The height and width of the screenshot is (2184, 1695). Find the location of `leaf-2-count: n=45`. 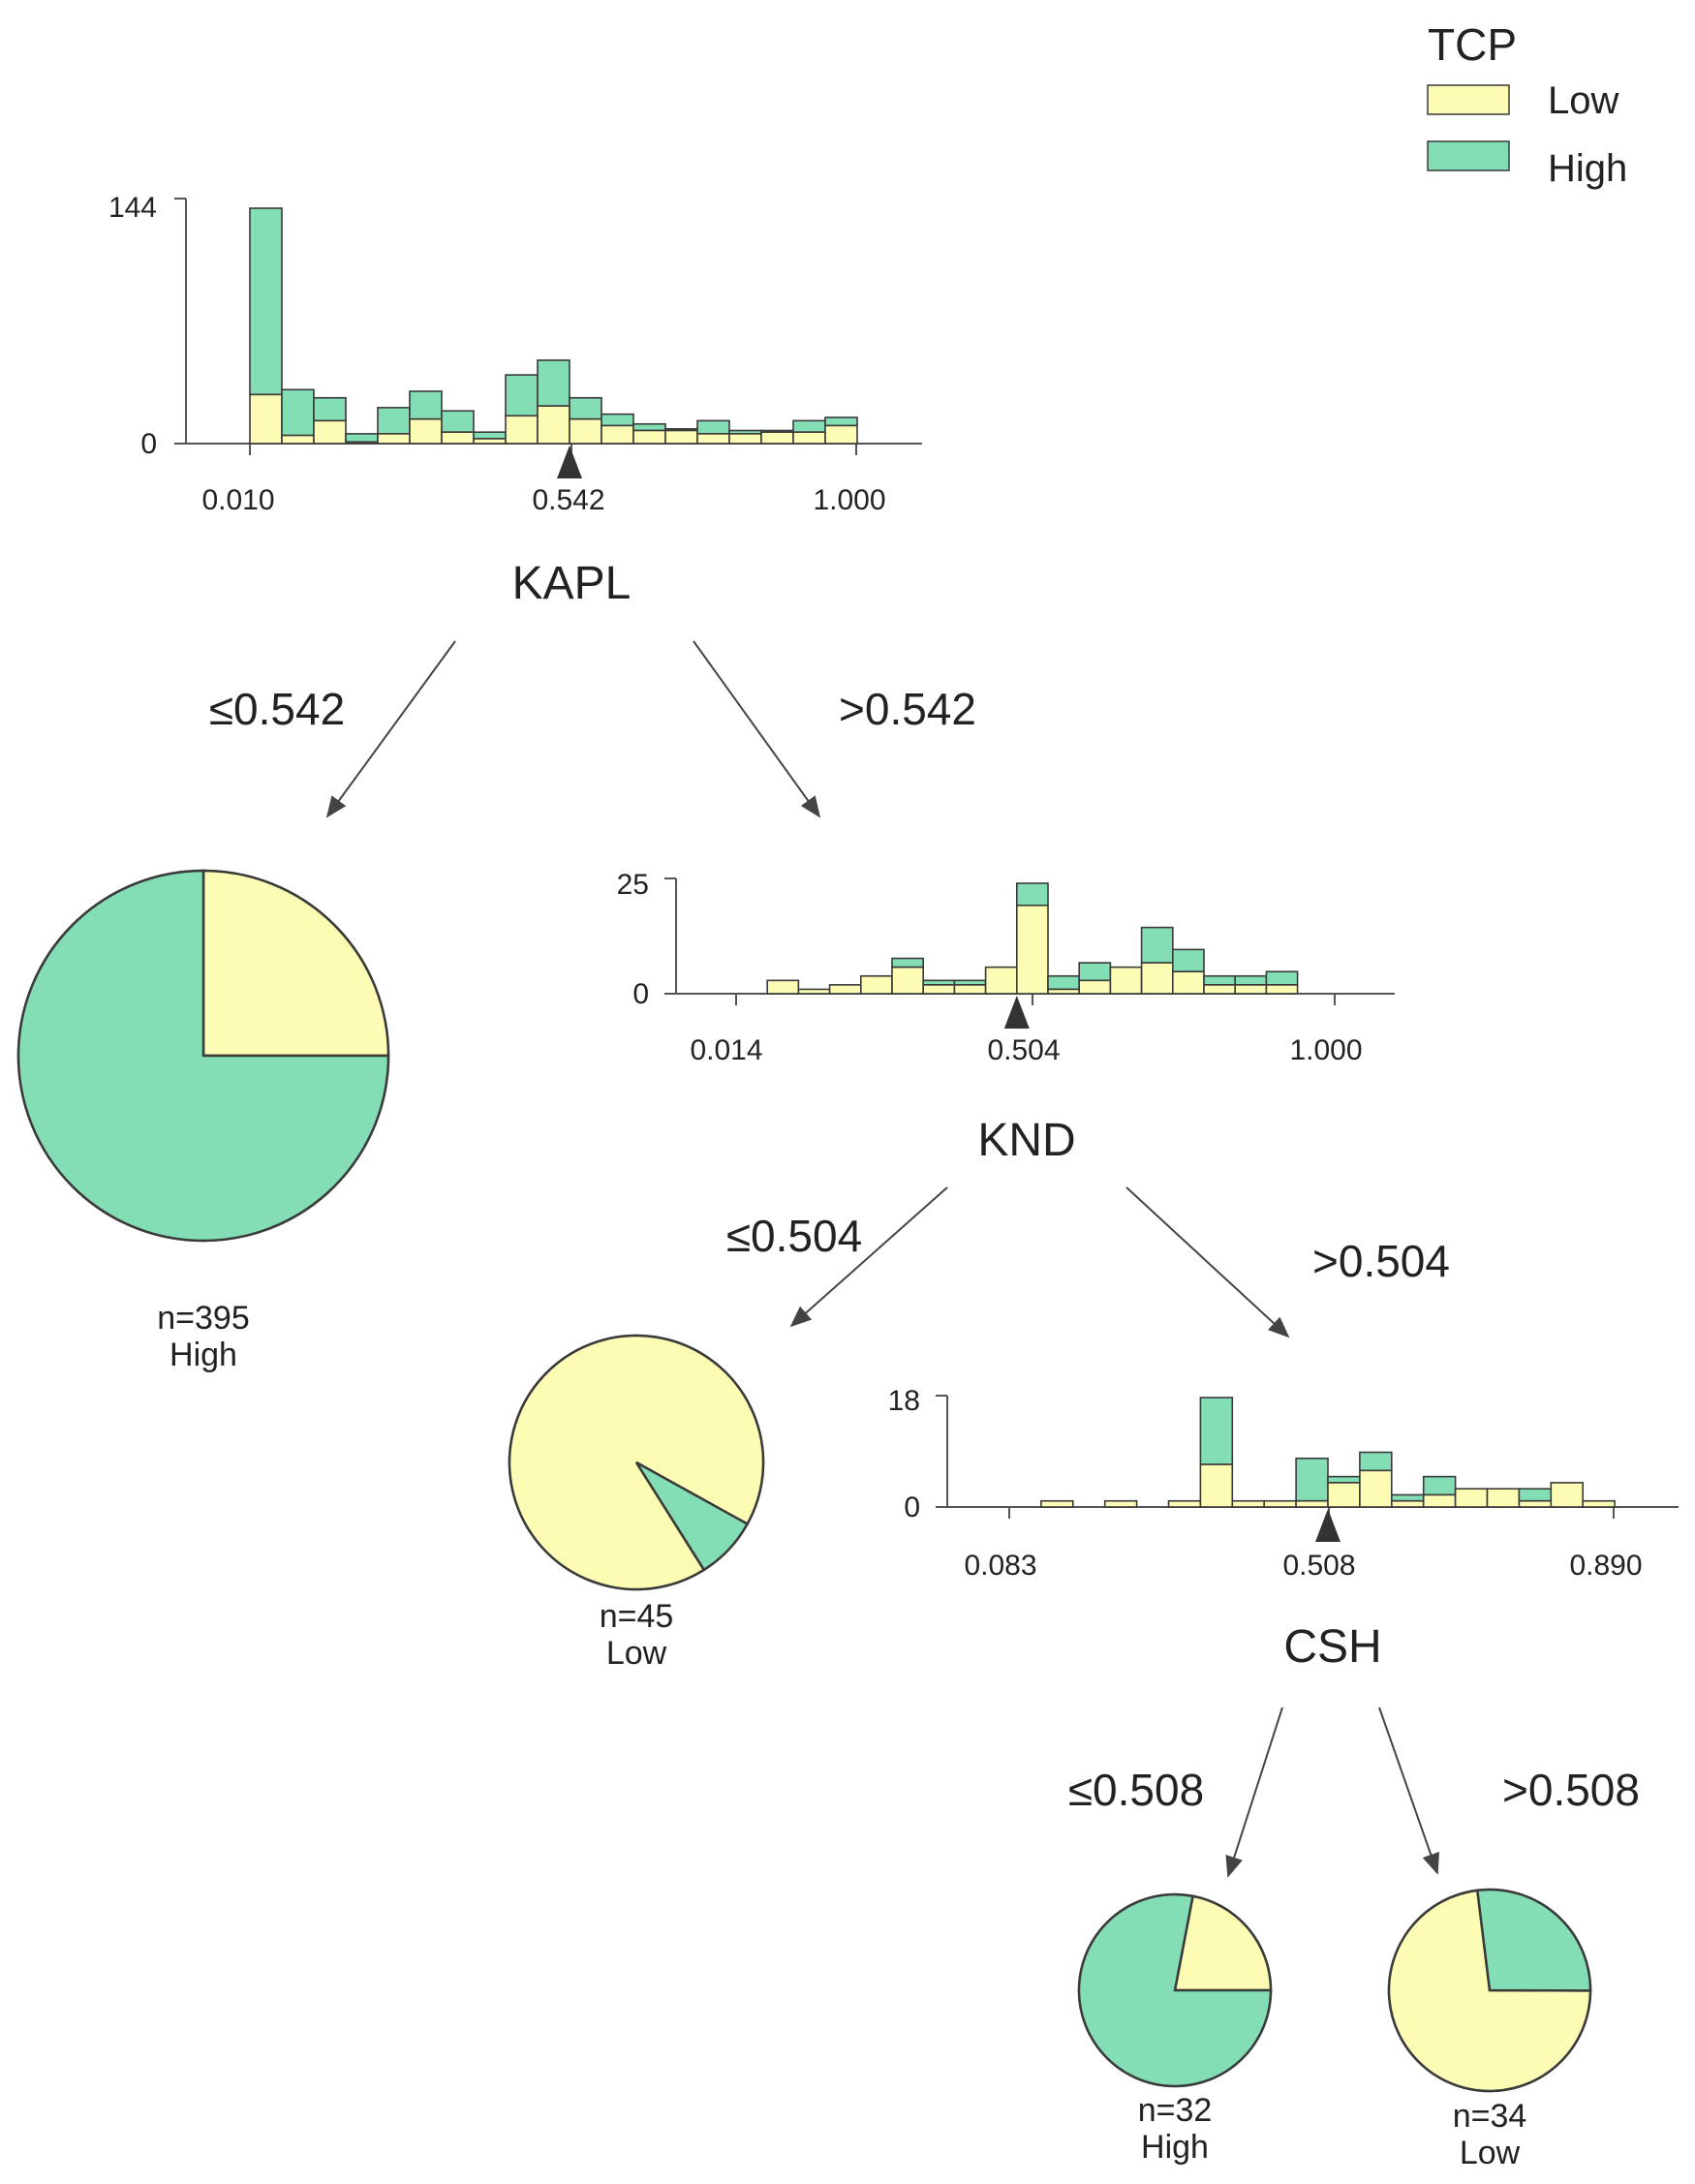

leaf-2-count: n=45 is located at coordinates (637, 1617).